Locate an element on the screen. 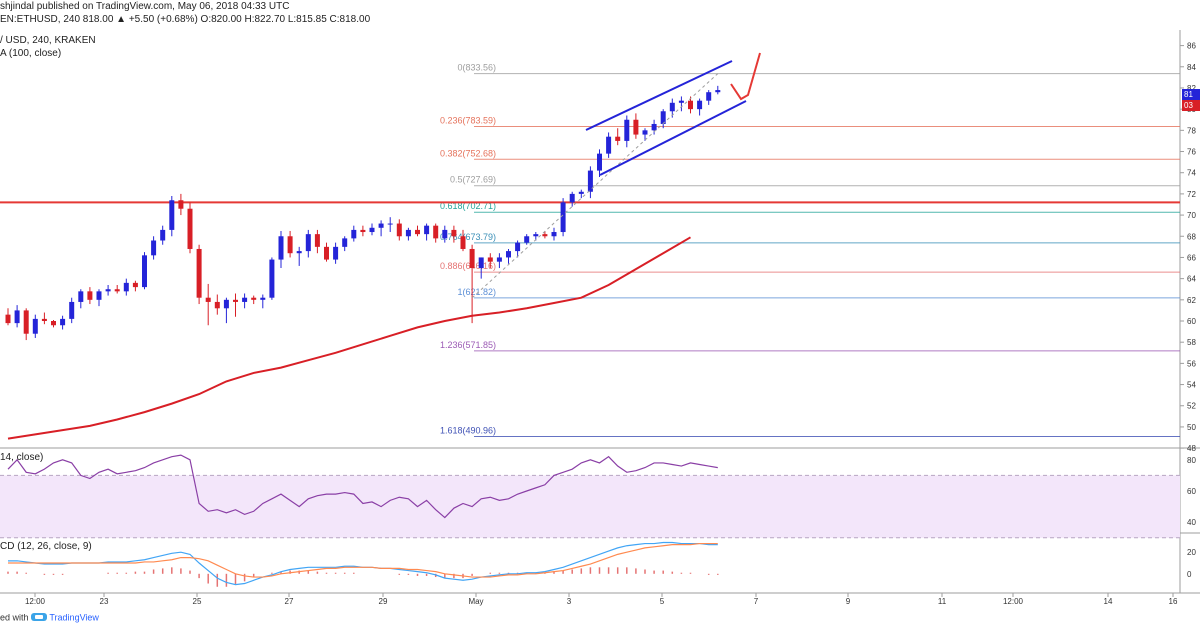  price-axis-label: 72 is located at coordinates (1191, 194).